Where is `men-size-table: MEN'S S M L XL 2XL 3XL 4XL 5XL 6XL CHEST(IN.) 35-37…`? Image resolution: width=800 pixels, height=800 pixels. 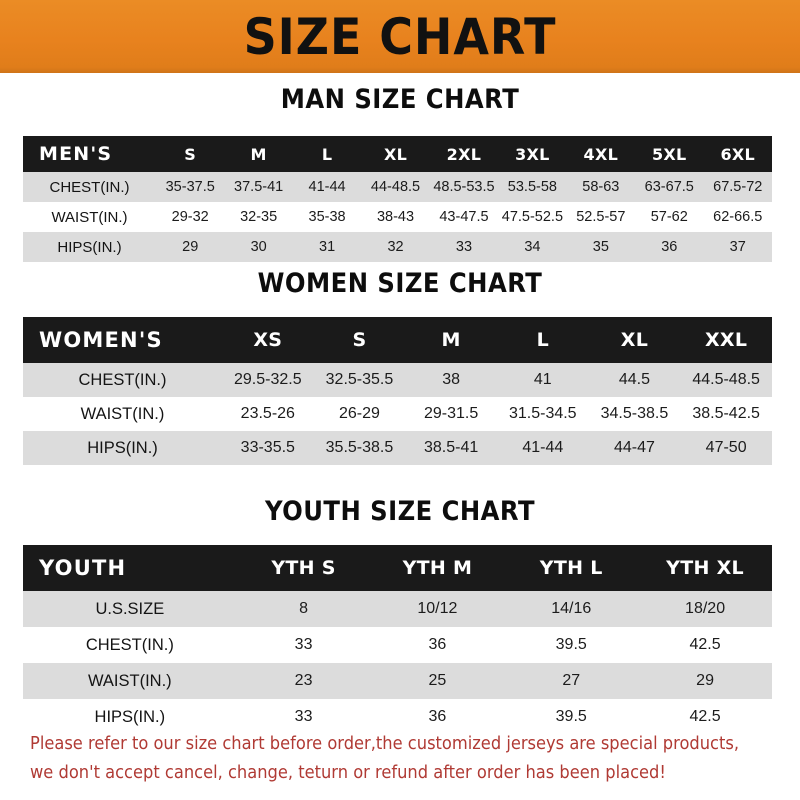 men-size-table: MEN'S S M L XL 2XL 3XL 4XL 5XL 6XL CHEST(IN.) 35-37… is located at coordinates (397, 199).